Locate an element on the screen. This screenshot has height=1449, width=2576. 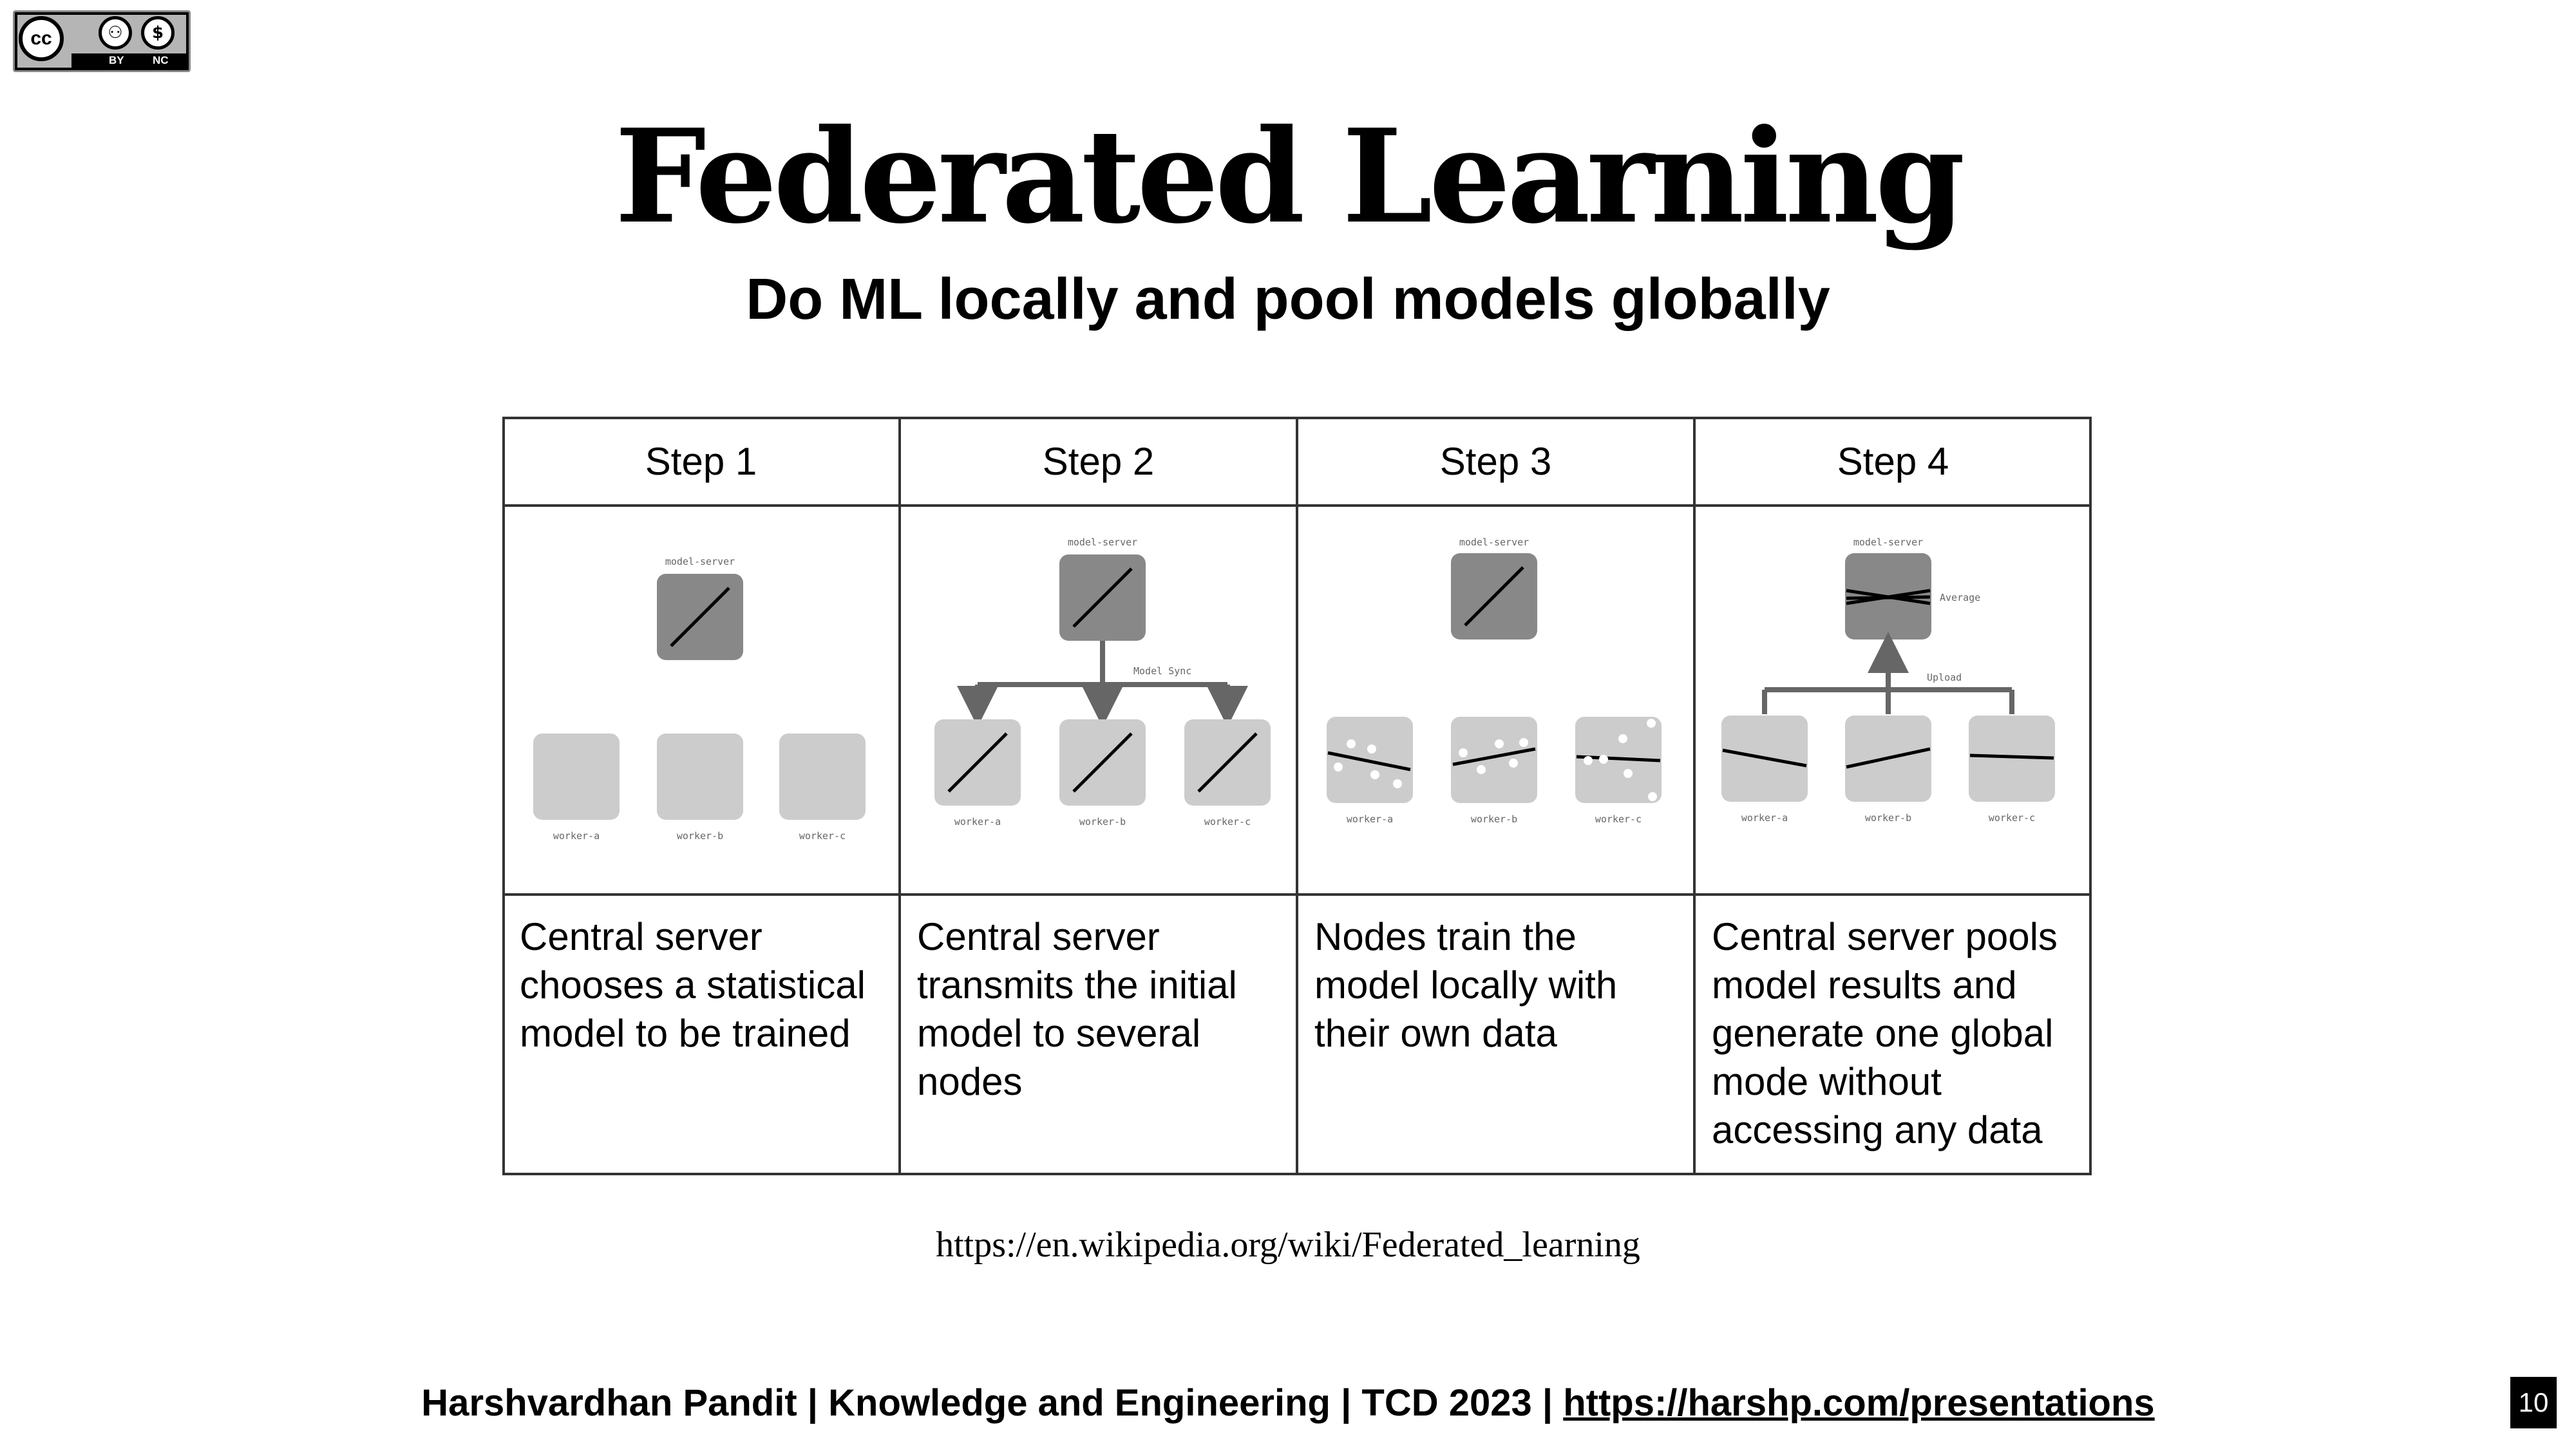
license-strip: BY NC is located at coordinates (128, 60).